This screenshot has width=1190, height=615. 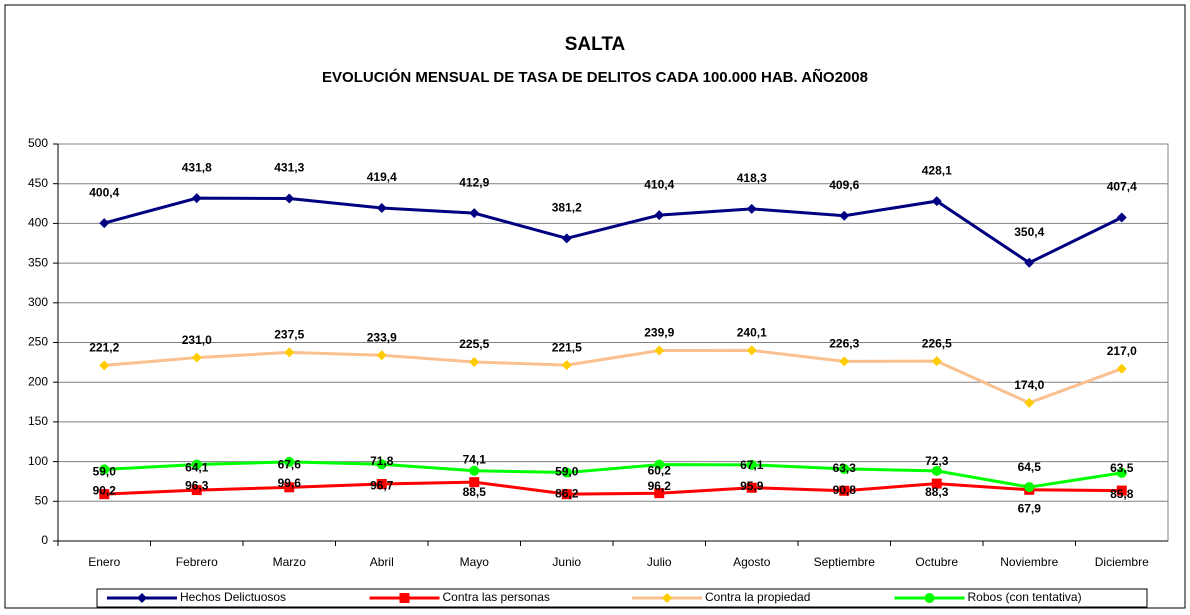 I want to click on data-label: 407,4, so click(x=1122, y=187).